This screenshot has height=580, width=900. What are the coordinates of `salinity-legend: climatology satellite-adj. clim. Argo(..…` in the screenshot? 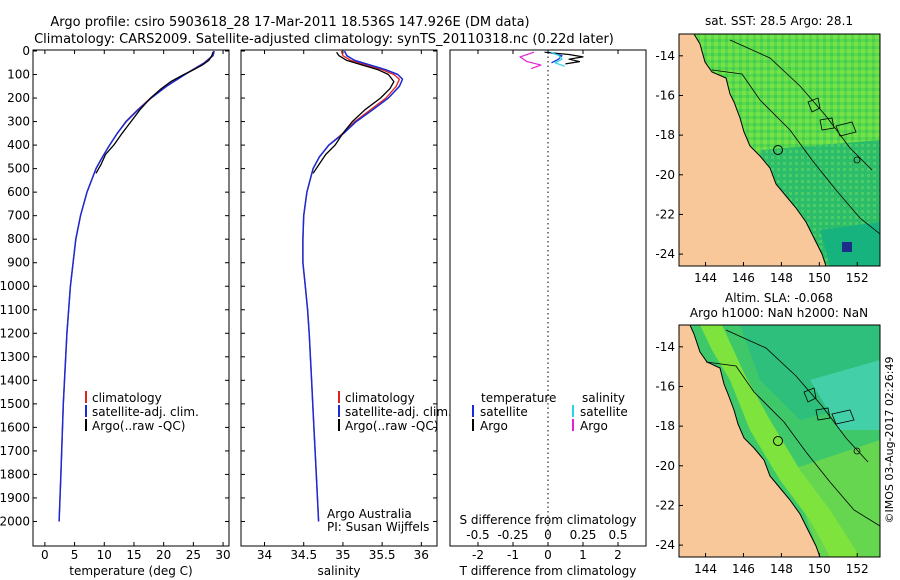 It's located at (395, 412).